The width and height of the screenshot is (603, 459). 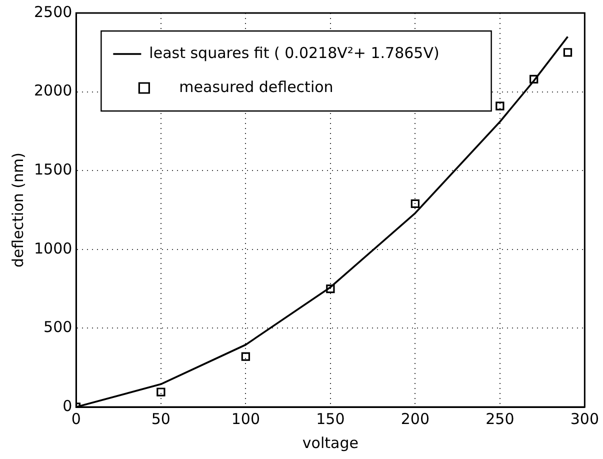 What do you see at coordinates (294, 53) in the screenshot?
I see `legend-label: least squares fit ( 0.0218V²+ 1.7865V)` at bounding box center [294, 53].